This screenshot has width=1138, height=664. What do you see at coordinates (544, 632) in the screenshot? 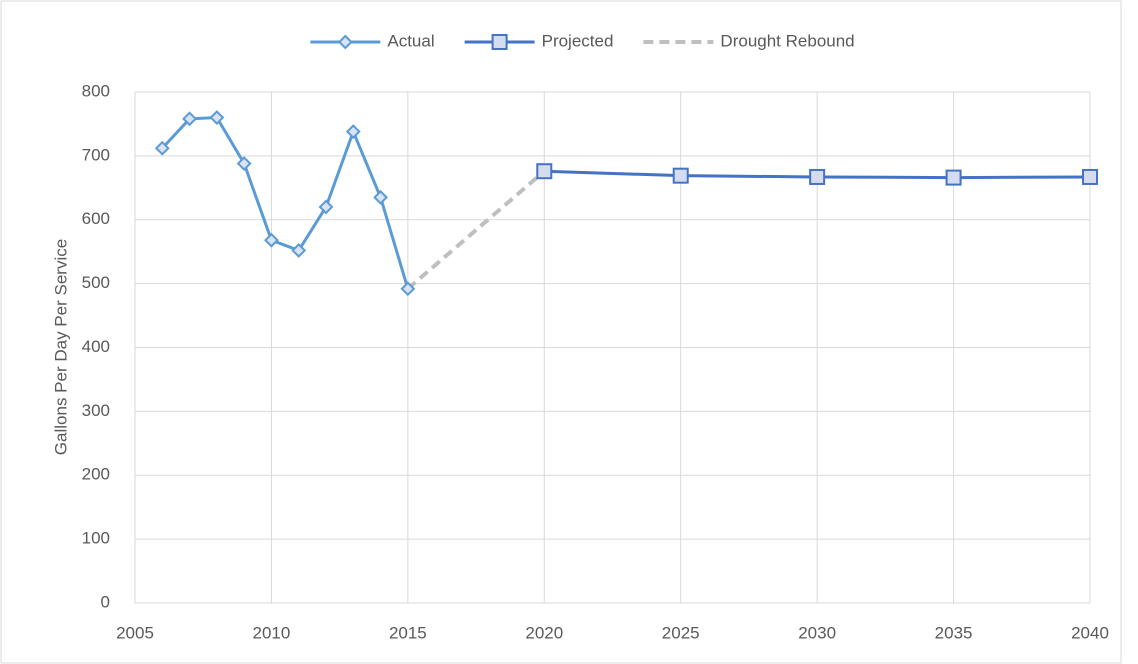
I see `x-tick-label: 2020` at bounding box center [544, 632].